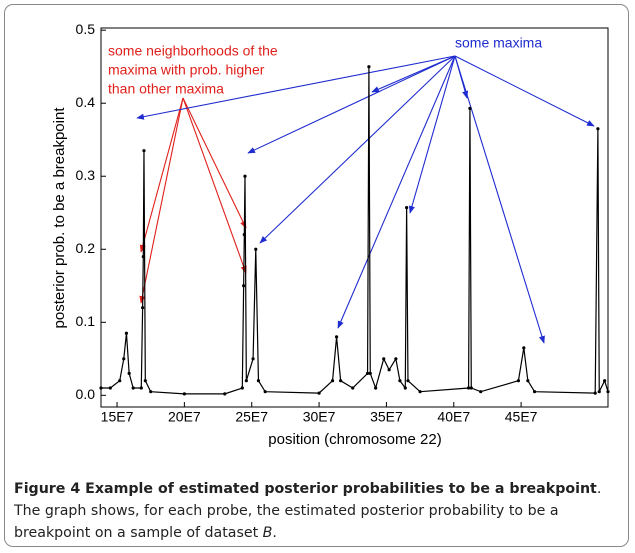  What do you see at coordinates (498, 43) in the screenshot?
I see `annotation: some maxima` at bounding box center [498, 43].